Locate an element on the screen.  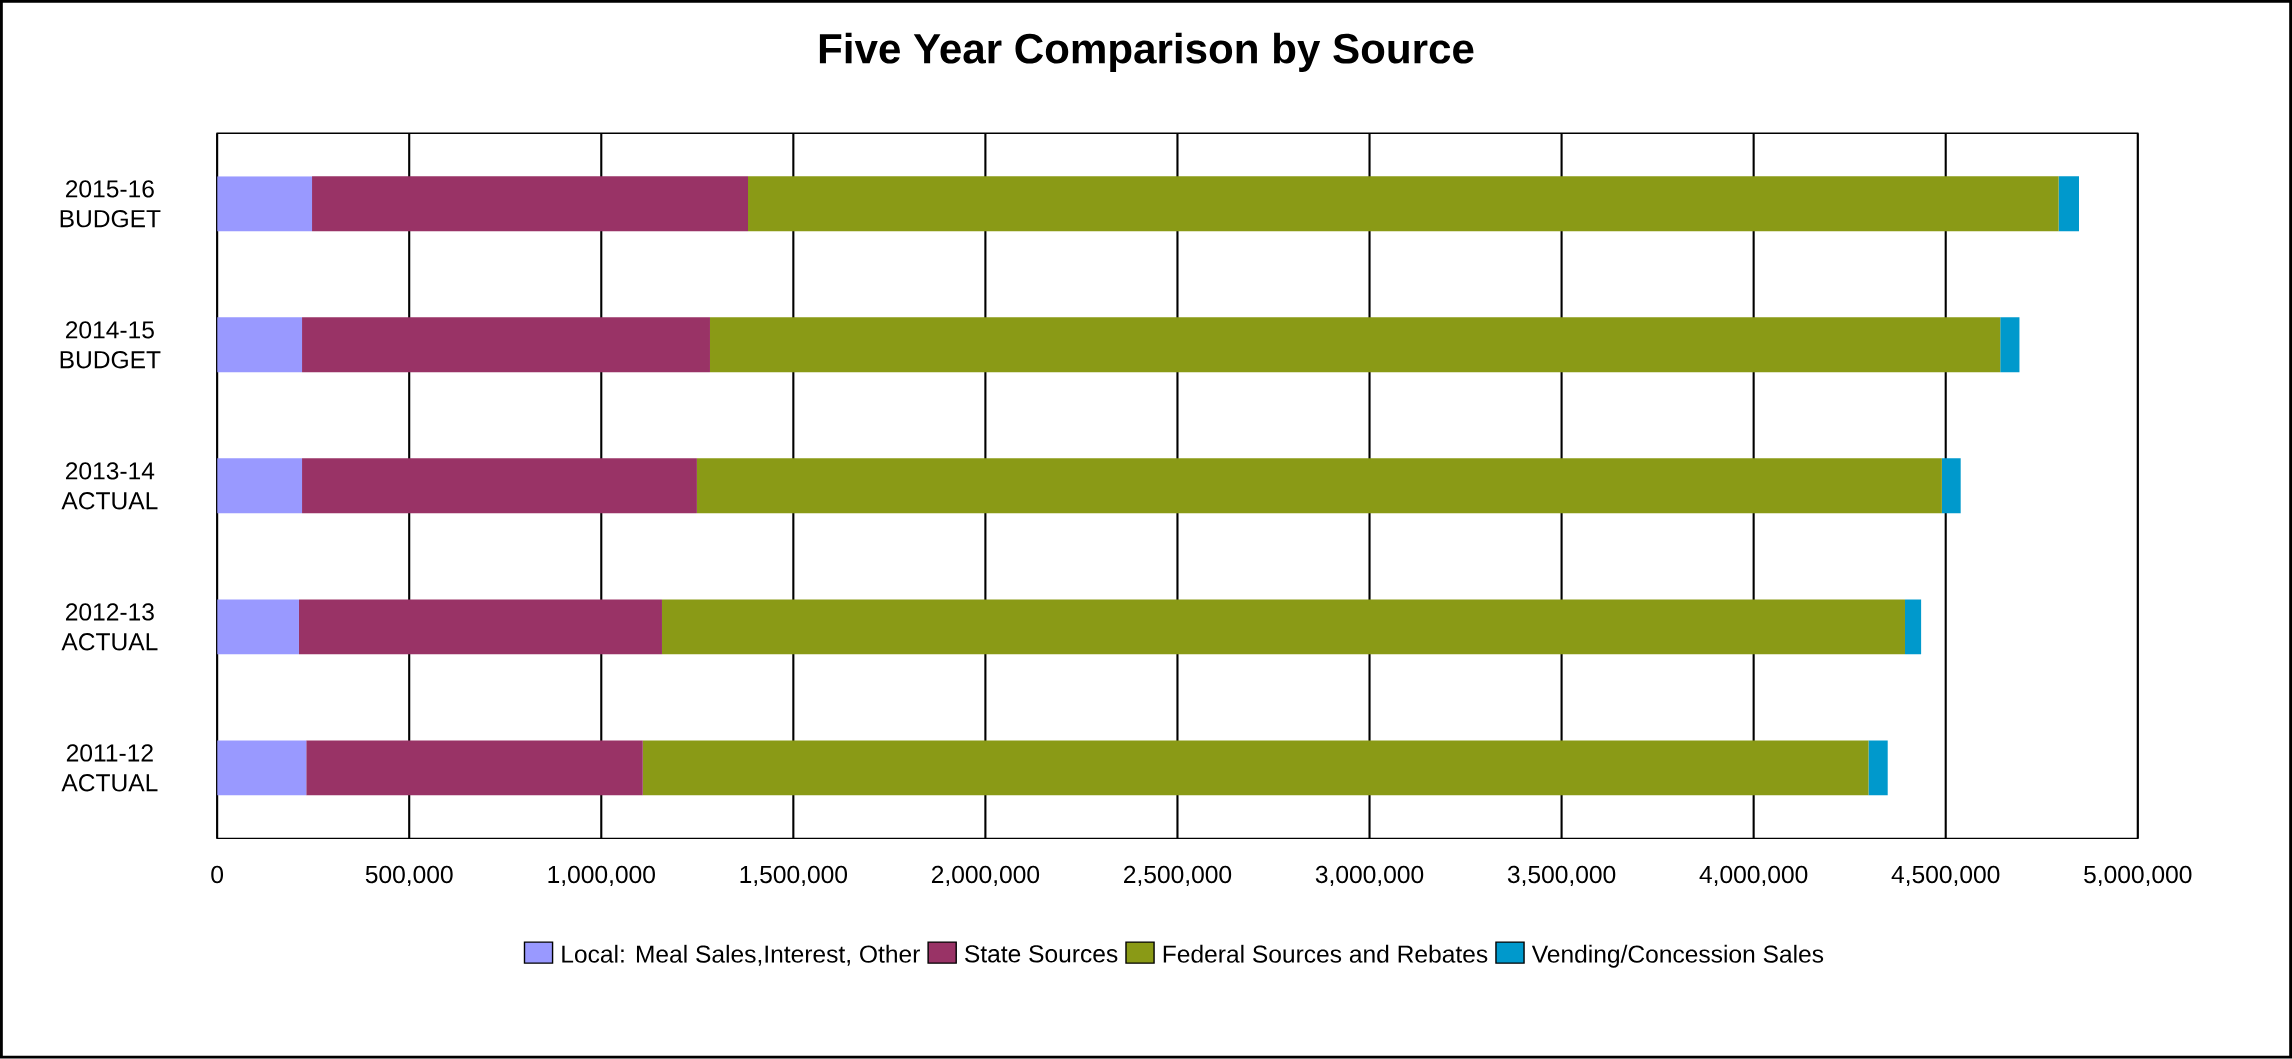
legend-label: Vending/Concession Sales is located at coordinates (1677, 956).